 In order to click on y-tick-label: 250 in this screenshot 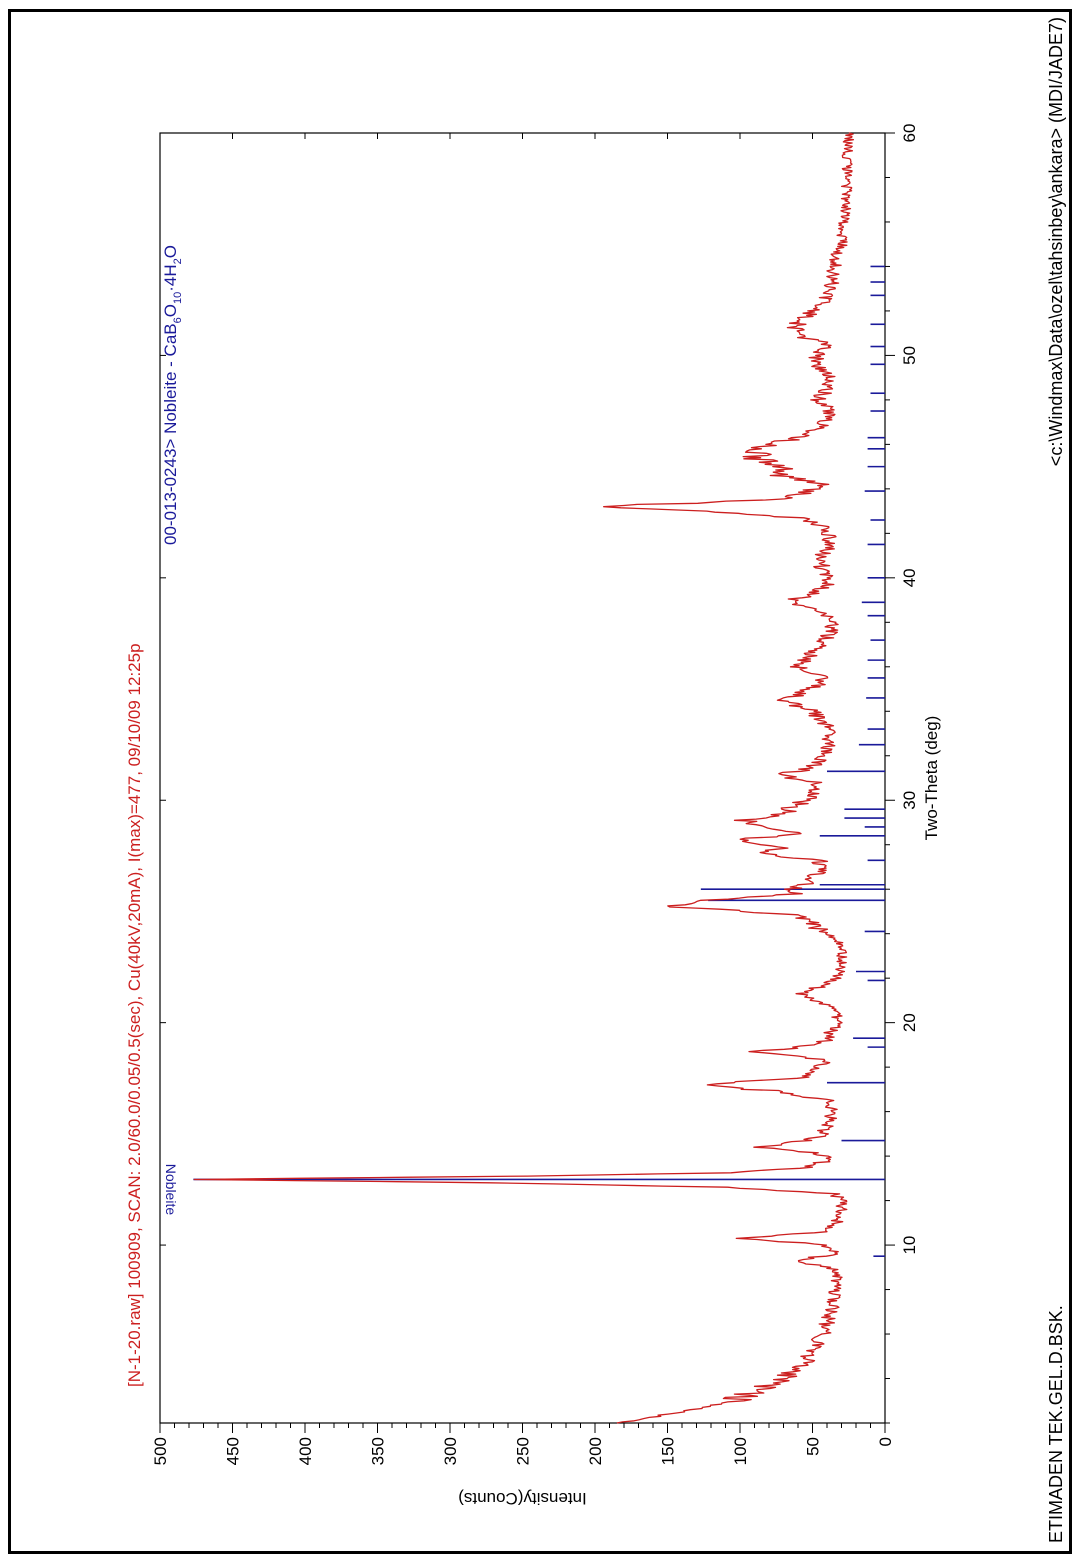, I will do `click(523, 1451)`.